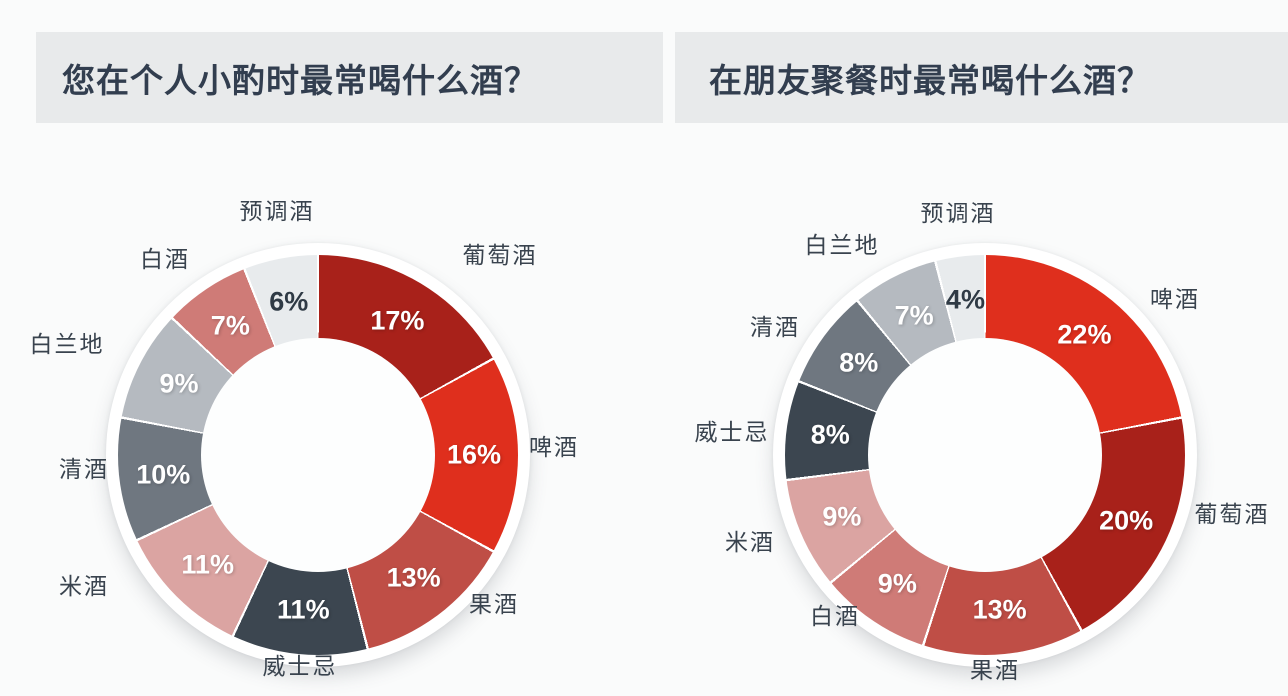 The height and width of the screenshot is (696, 1288). Describe the element at coordinates (1084, 334) in the screenshot. I see `segment-value-label: 22%` at that location.